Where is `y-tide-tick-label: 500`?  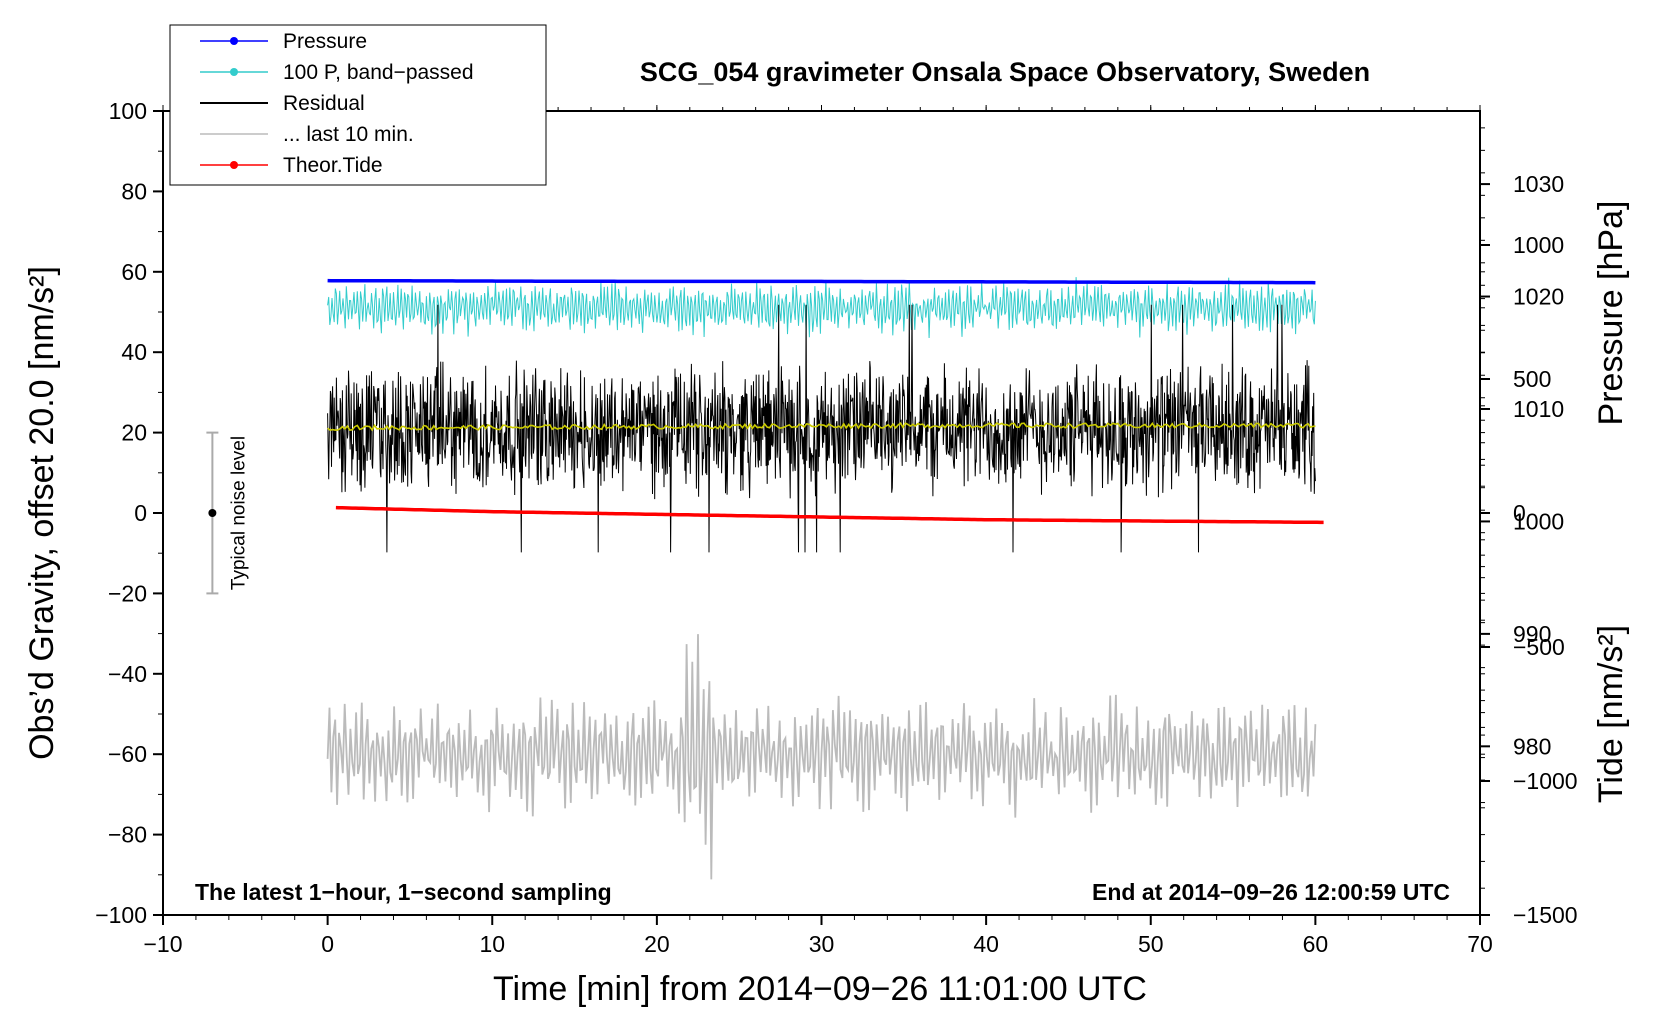 y-tide-tick-label: 500 is located at coordinates (1532, 379).